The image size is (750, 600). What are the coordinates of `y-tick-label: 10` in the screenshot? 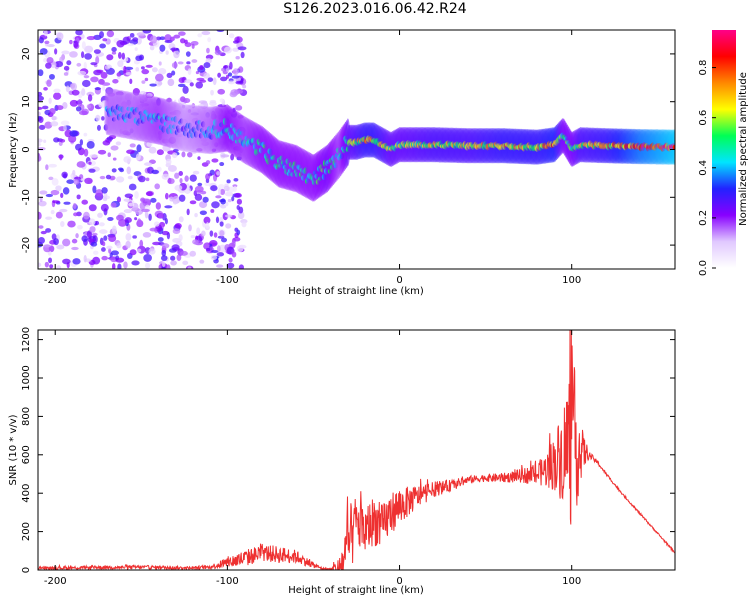 It's located at (26, 101).